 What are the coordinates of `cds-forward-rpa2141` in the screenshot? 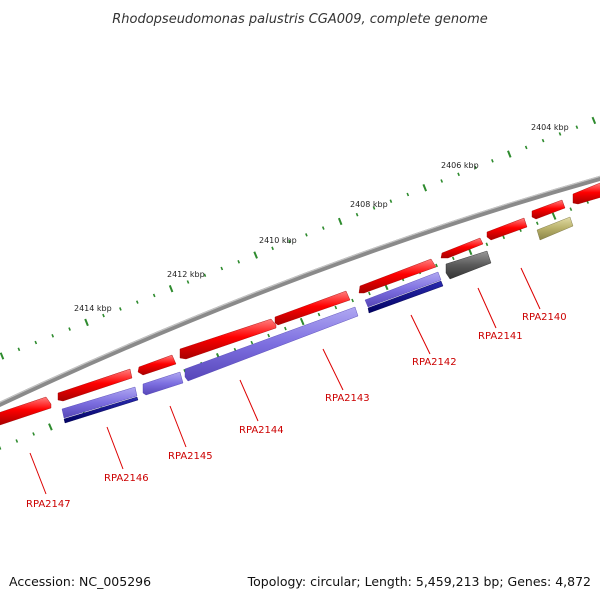 It's located at (462, 248).